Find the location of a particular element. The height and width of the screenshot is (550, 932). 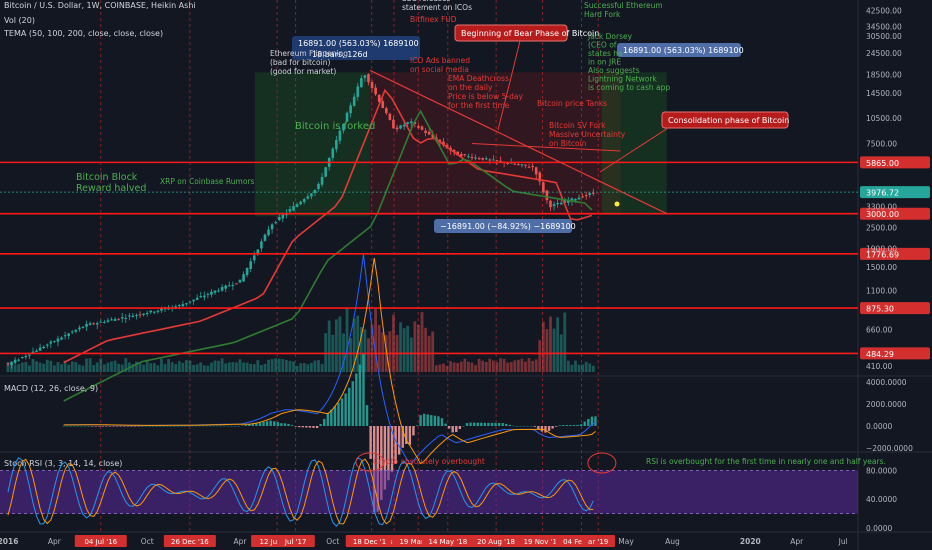

price-tick-label: 660.00 is located at coordinates (879, 330).